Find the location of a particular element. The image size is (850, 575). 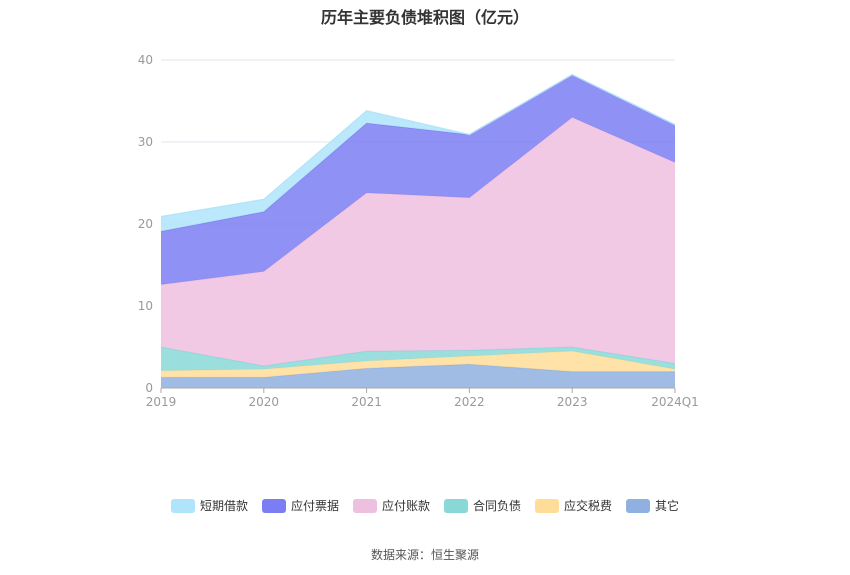

legend-item: 应交税费 is located at coordinates (573, 505).